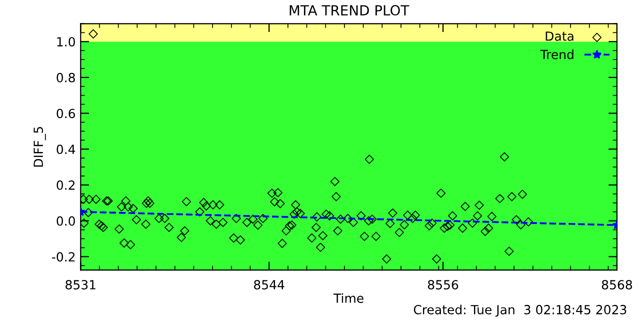  I want to click on x-tick-label: 8531, so click(81, 285).